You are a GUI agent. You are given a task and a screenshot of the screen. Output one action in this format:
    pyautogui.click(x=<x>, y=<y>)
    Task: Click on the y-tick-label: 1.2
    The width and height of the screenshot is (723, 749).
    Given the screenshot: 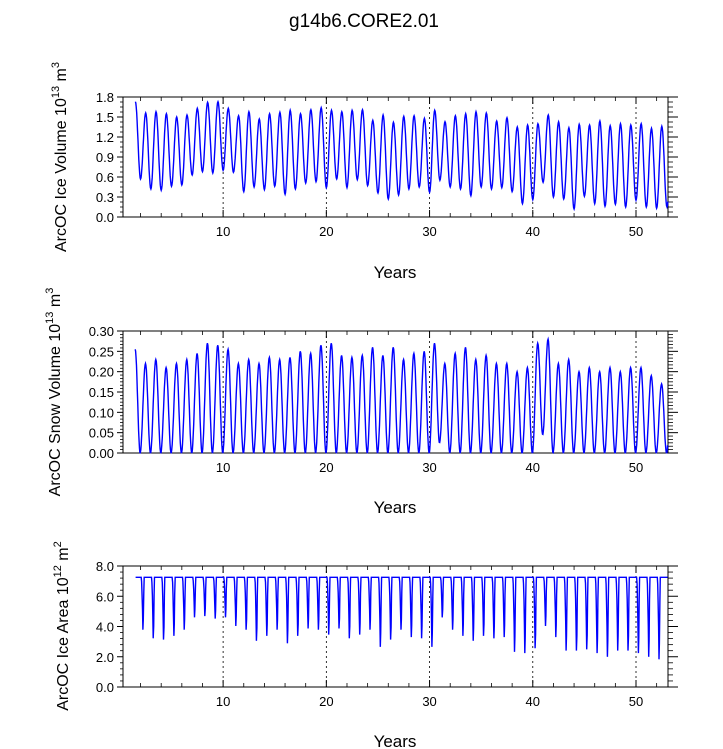 What is the action you would take?
    pyautogui.click(x=105, y=137)
    